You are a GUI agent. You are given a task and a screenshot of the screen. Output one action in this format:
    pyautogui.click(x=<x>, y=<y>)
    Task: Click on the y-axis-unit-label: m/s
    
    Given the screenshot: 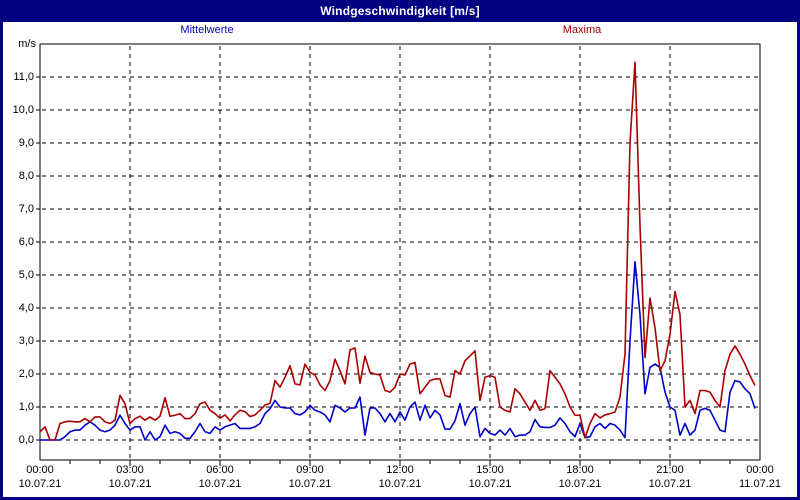 What is the action you would take?
    pyautogui.click(x=27, y=44)
    